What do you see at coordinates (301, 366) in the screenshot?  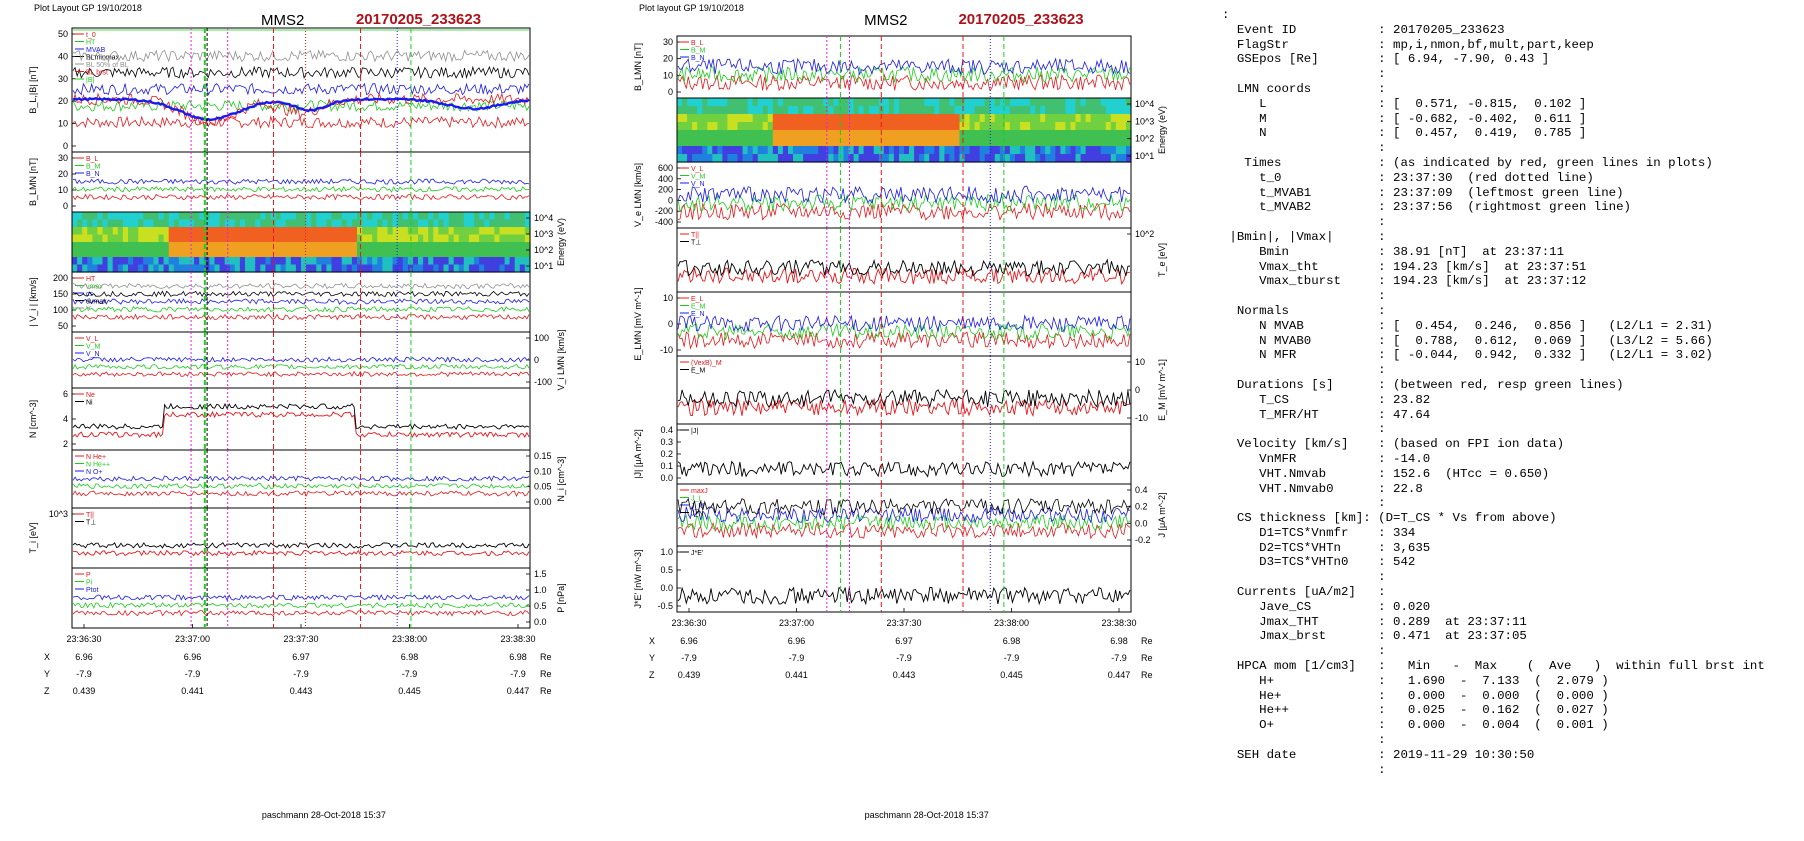 I see `series-V_M` at bounding box center [301, 366].